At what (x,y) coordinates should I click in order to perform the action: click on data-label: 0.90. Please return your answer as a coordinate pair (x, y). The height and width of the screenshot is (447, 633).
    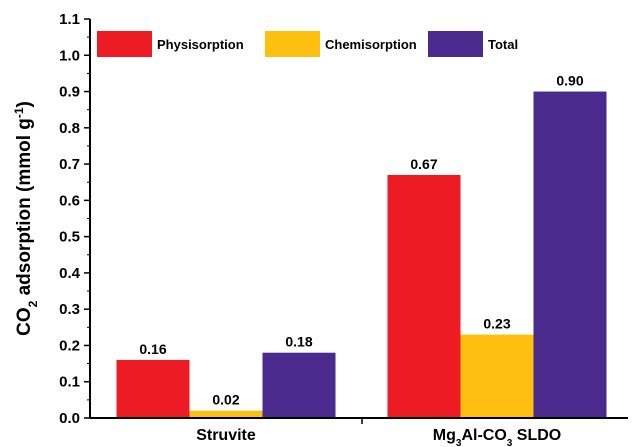
    Looking at the image, I should click on (569, 81).